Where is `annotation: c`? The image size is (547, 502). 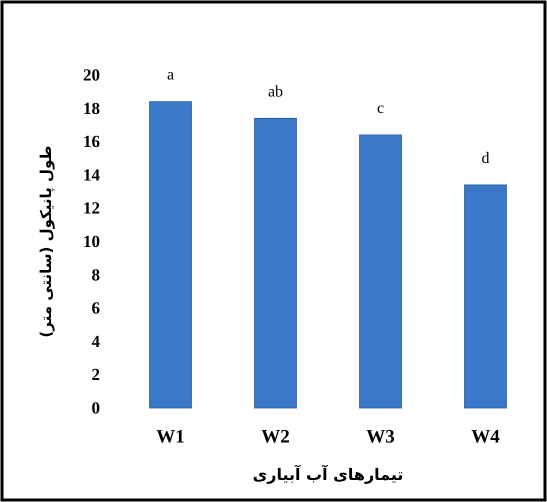
annotation: c is located at coordinates (380, 108).